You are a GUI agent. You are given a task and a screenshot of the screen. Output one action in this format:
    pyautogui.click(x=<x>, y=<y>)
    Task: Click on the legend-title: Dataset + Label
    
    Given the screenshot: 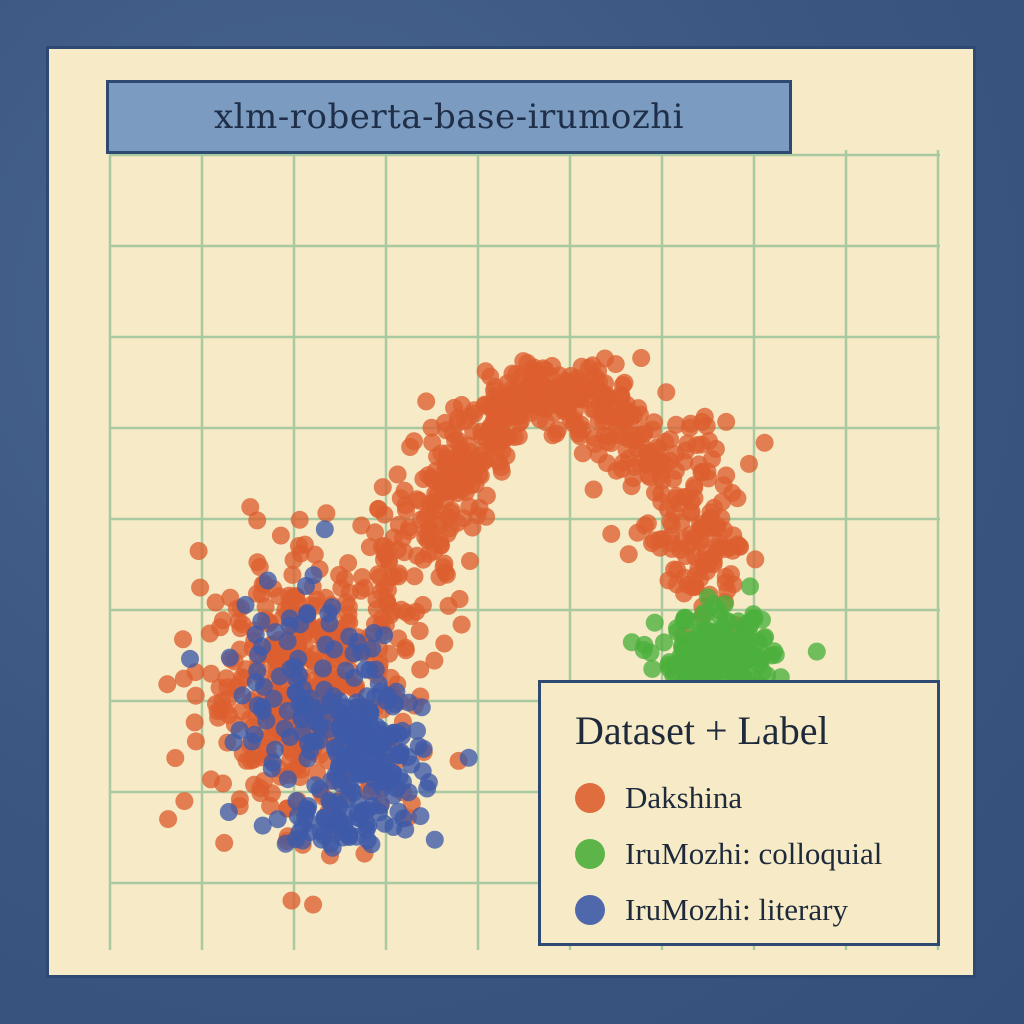 What is the action you would take?
    pyautogui.click(x=702, y=730)
    